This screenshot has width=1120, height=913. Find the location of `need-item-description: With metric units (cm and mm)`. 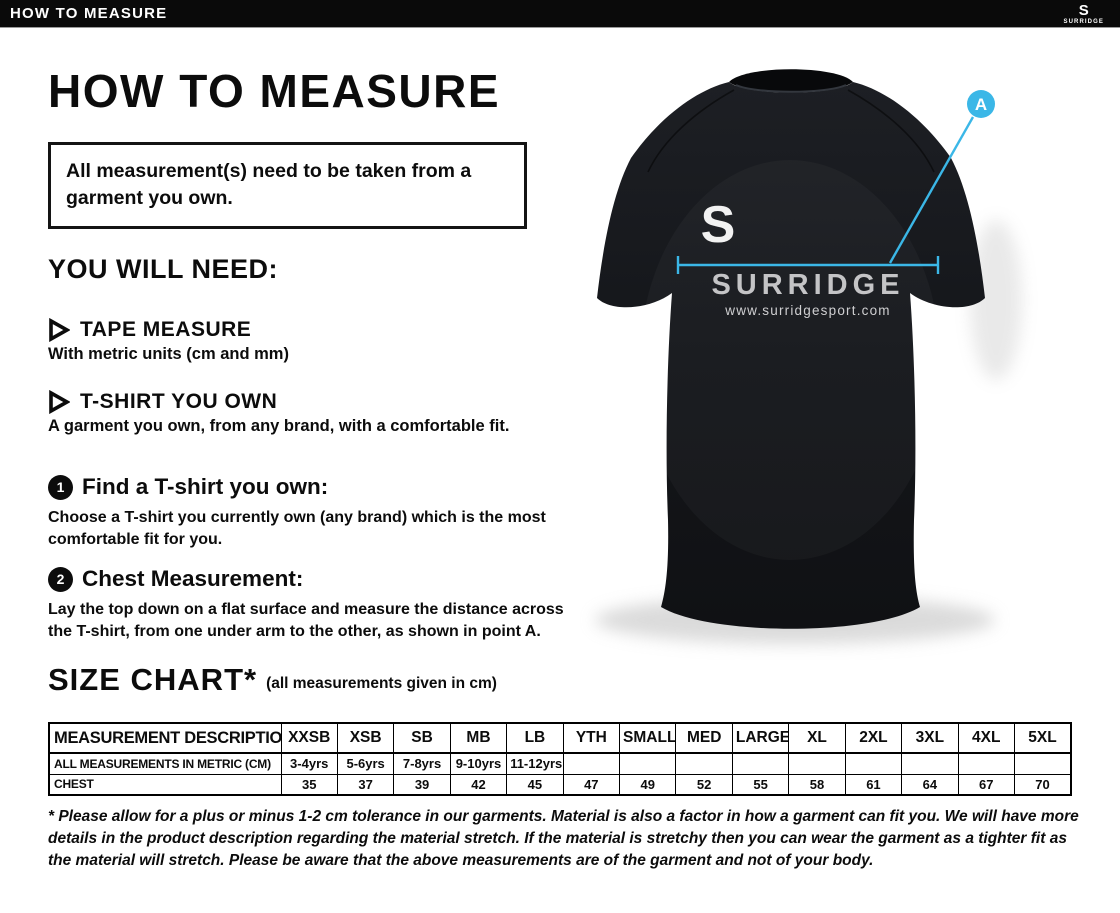

need-item-description: With metric units (cm and mm) is located at coordinates (168, 354).